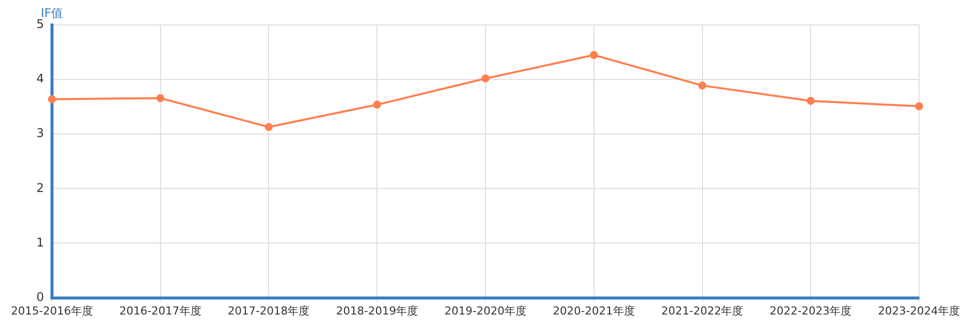 The height and width of the screenshot is (329, 971). I want to click on y-tick-label: 2, so click(40, 187).